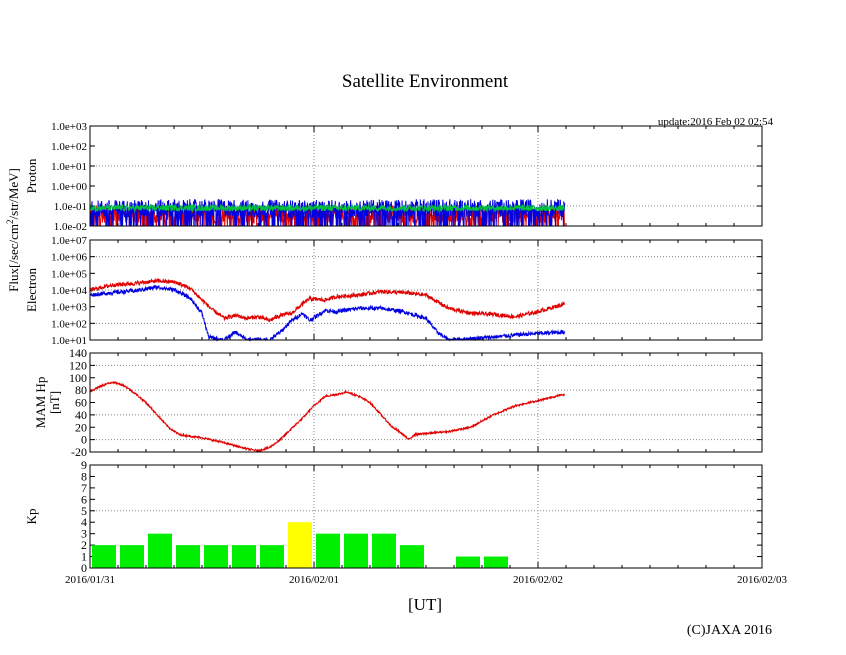 The width and height of the screenshot is (846, 655). Describe the element at coordinates (54, 402) in the screenshot. I see `panel-ylabel-unit: [nT]` at that location.